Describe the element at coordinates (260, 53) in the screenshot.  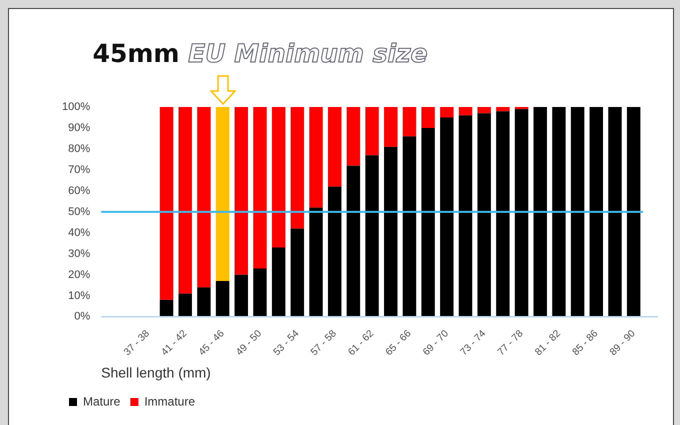
I see `chart-title: 45mm EU Minimum size` at that location.